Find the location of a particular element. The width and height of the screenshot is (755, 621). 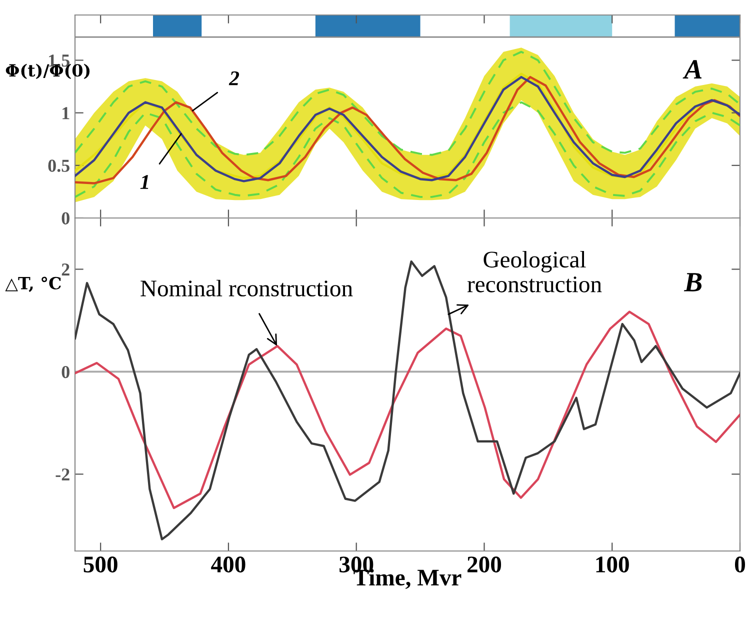

annotation: 2 is located at coordinates (234, 78).